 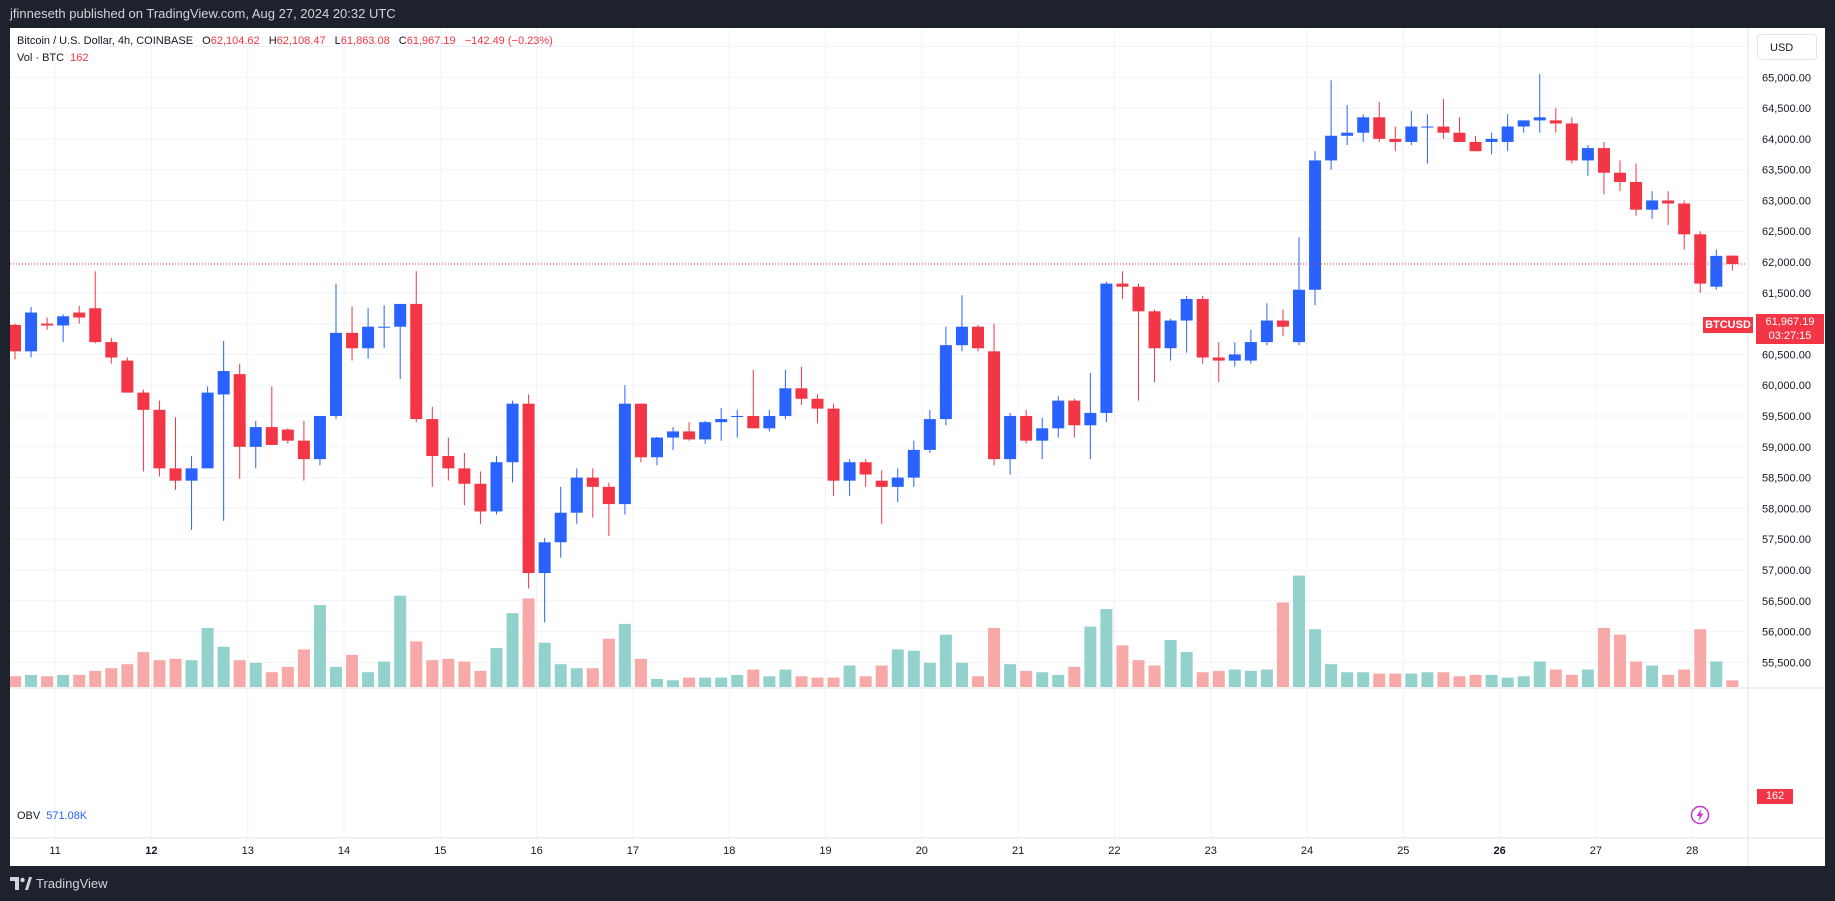 I want to click on lightning-icon, so click(x=1700, y=815).